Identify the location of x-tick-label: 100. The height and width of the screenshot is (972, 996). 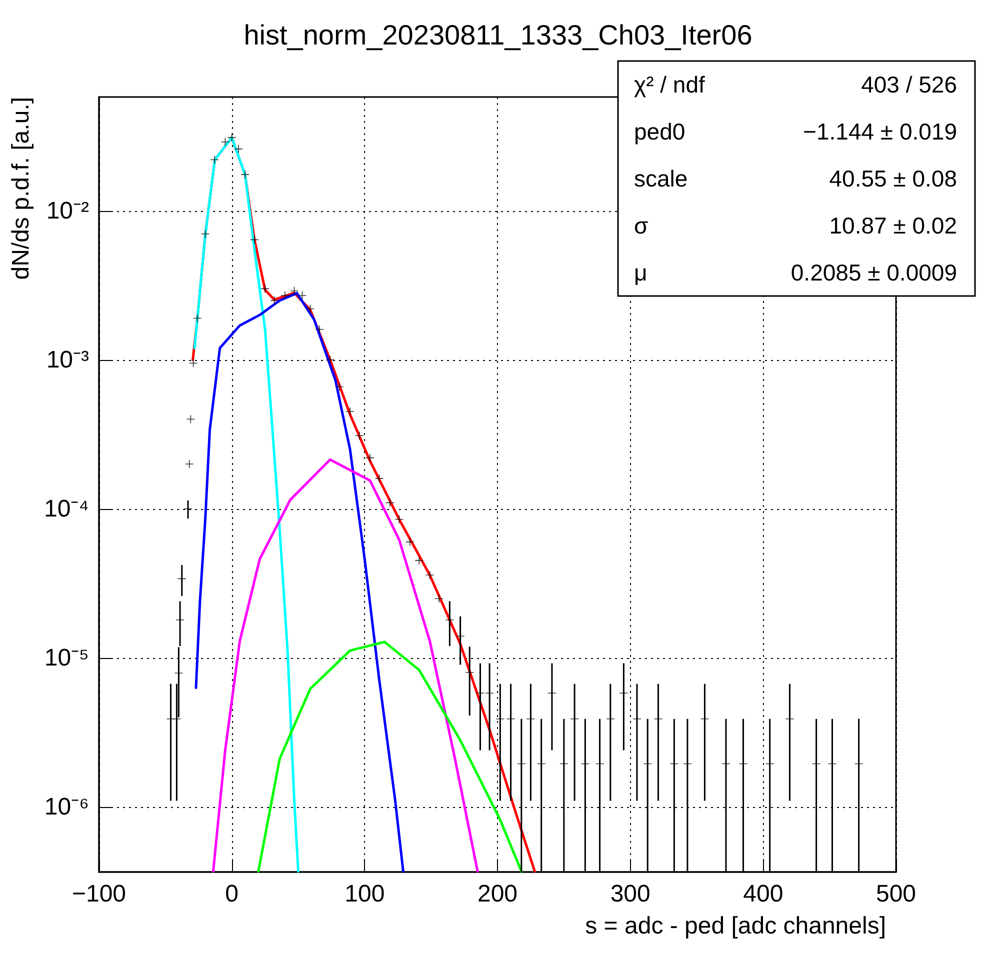
(364, 894).